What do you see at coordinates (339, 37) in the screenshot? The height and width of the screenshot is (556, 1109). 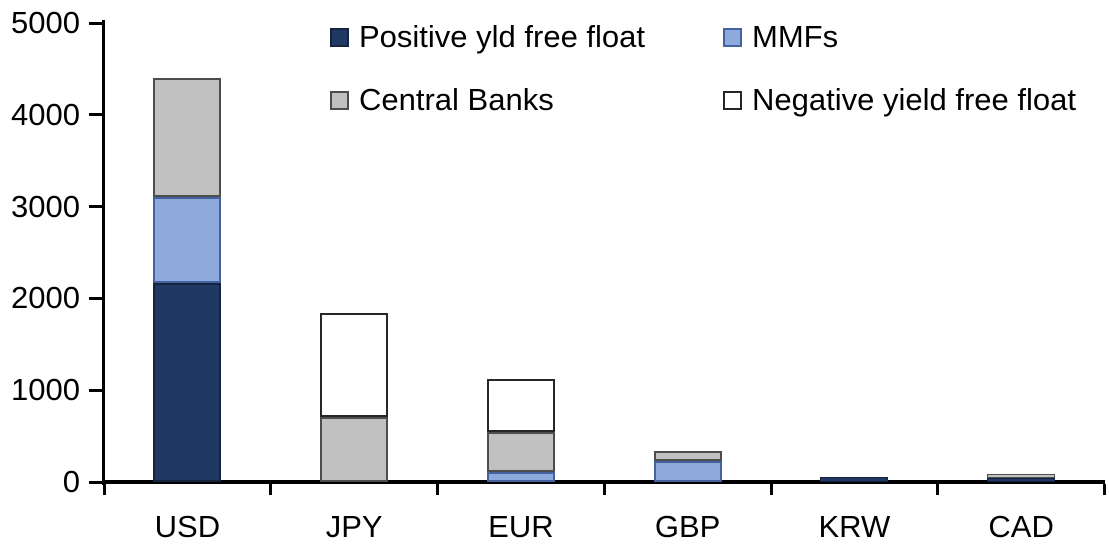 I see `legend-swatch-positive-yld-free-float-icon` at bounding box center [339, 37].